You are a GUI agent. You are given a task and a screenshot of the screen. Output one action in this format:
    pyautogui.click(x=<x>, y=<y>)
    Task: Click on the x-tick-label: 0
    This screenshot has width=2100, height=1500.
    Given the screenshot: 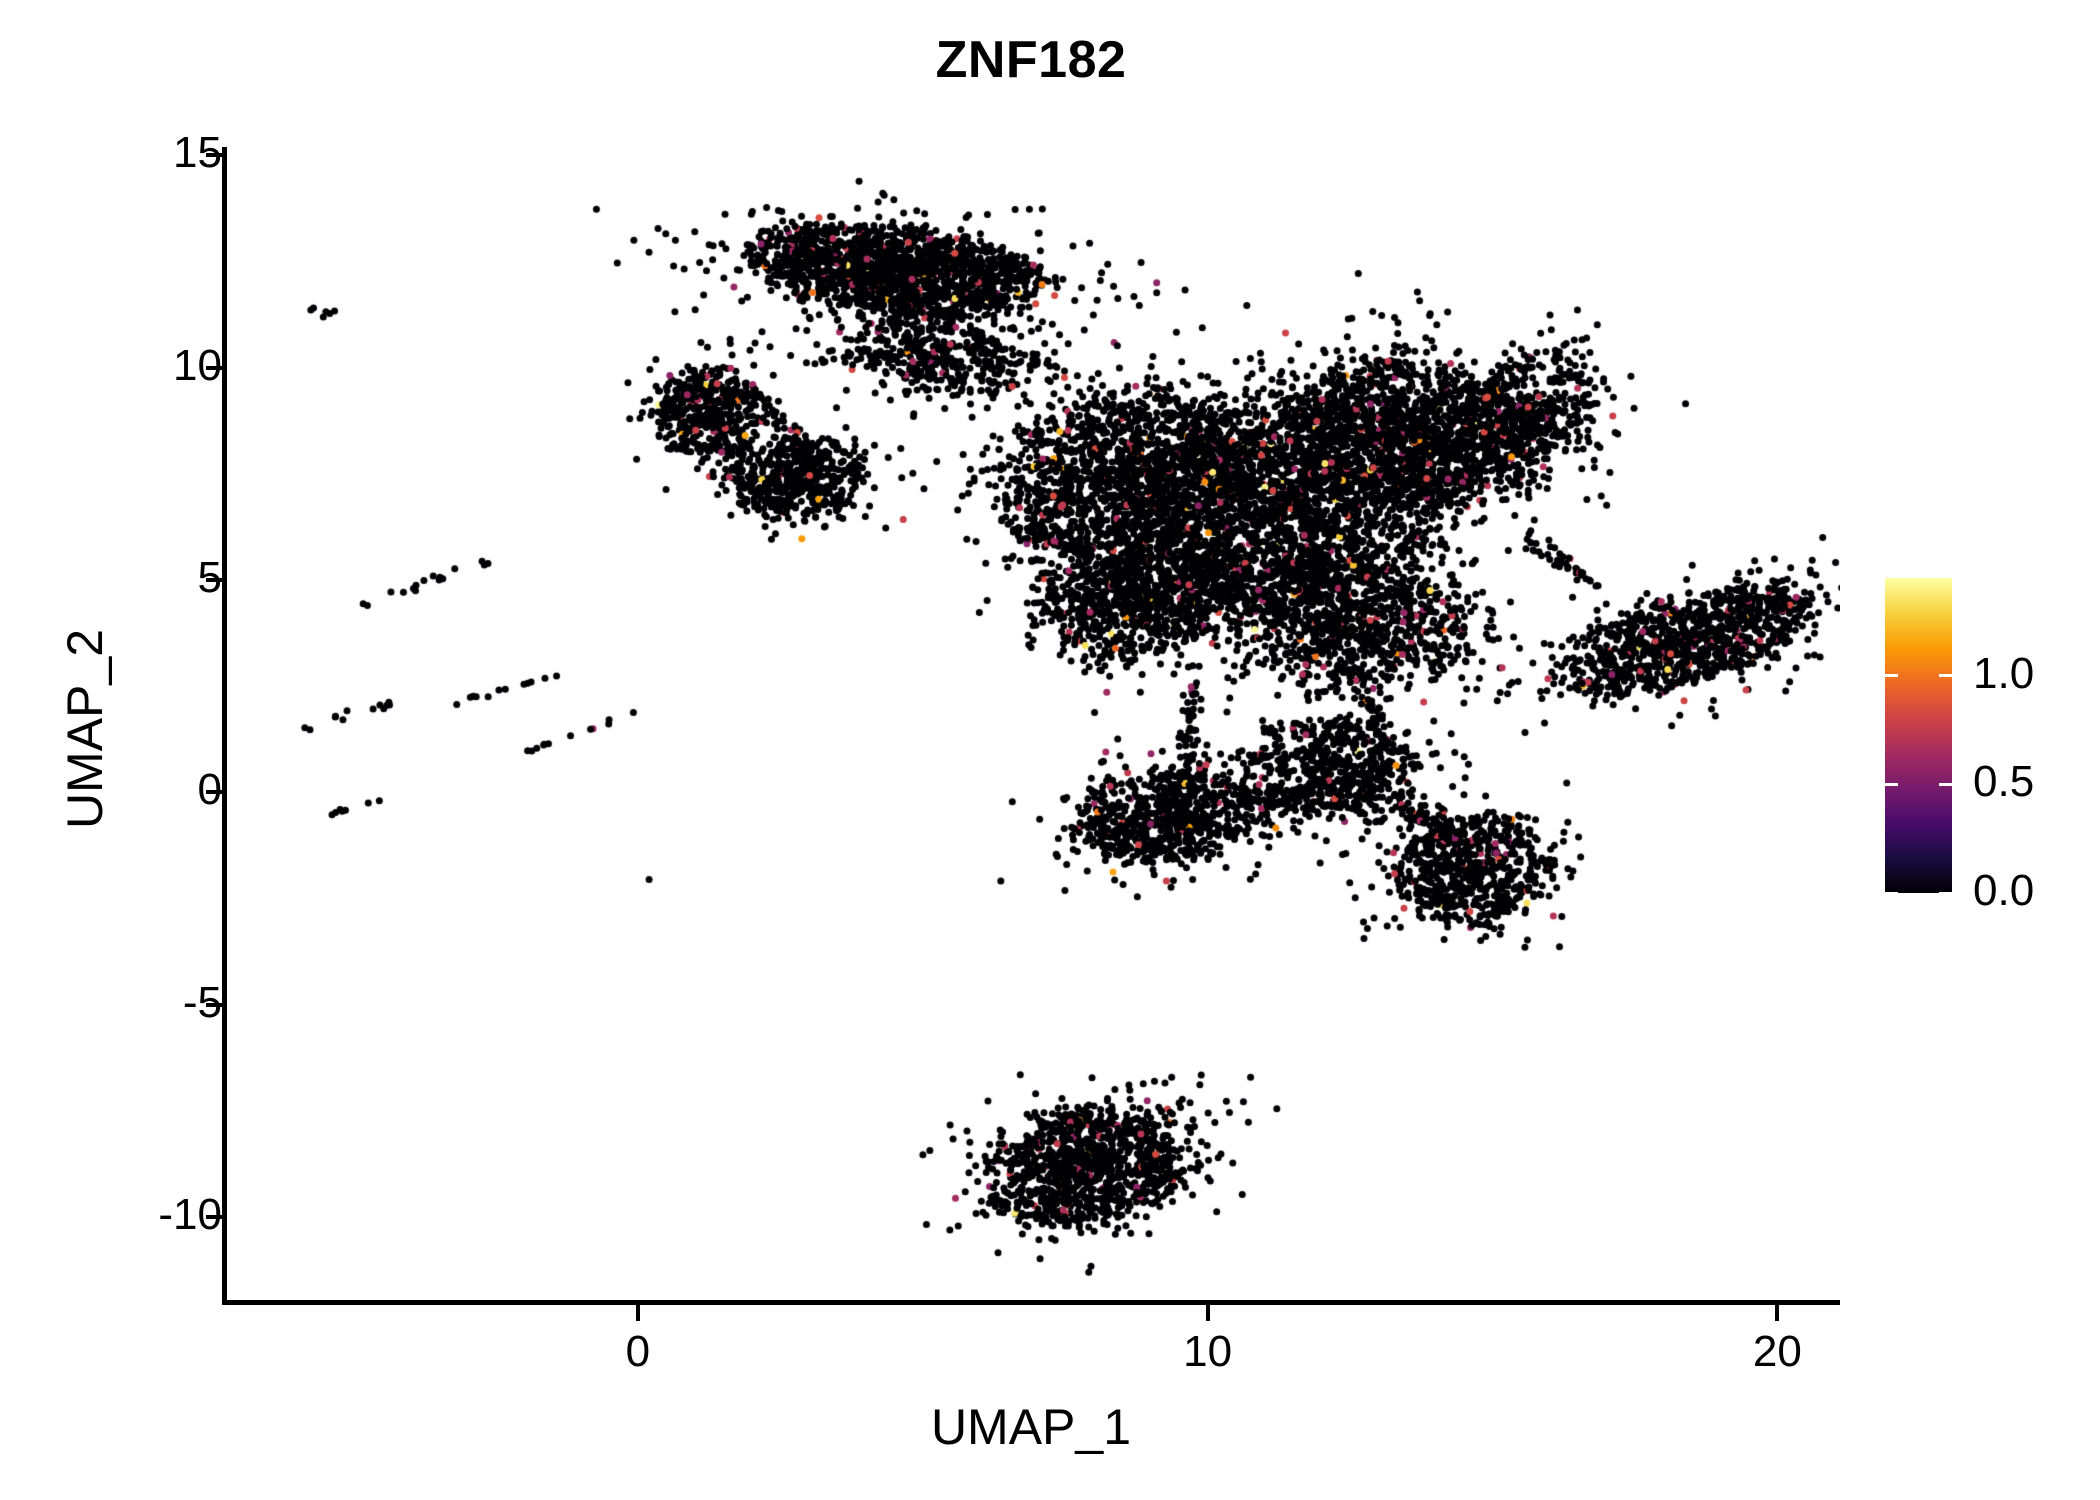 What is the action you would take?
    pyautogui.click(x=638, y=1351)
    